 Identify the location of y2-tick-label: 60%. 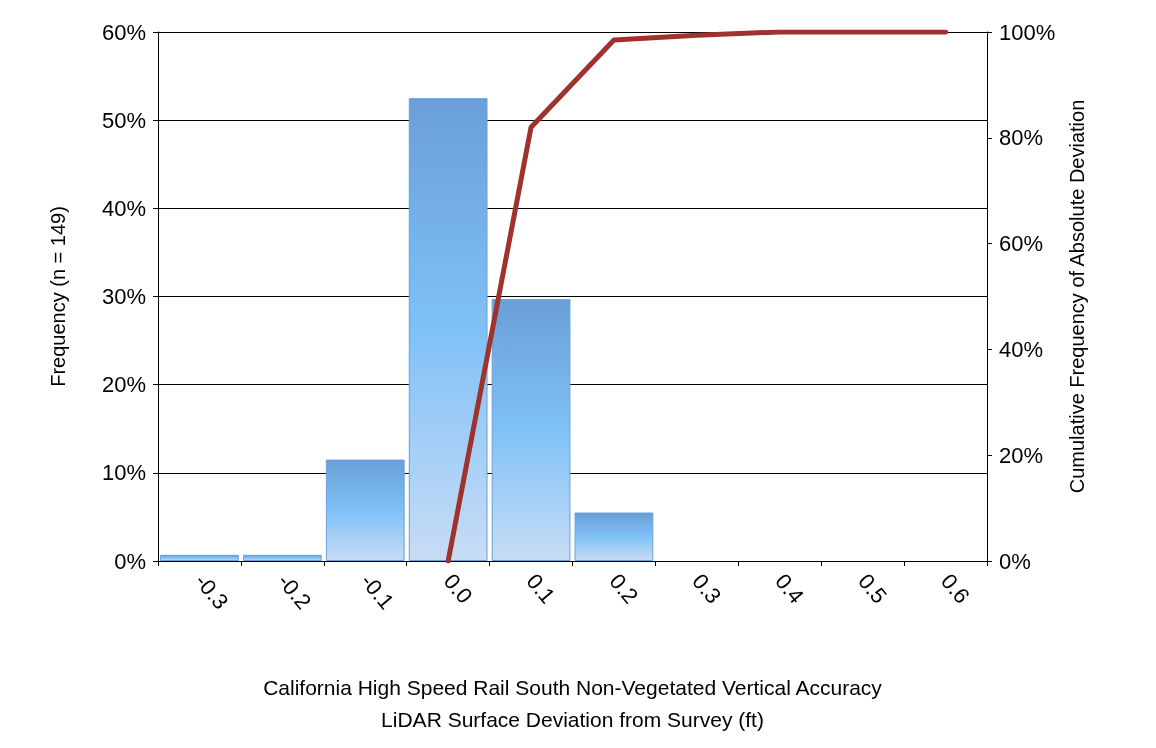
(1021, 244).